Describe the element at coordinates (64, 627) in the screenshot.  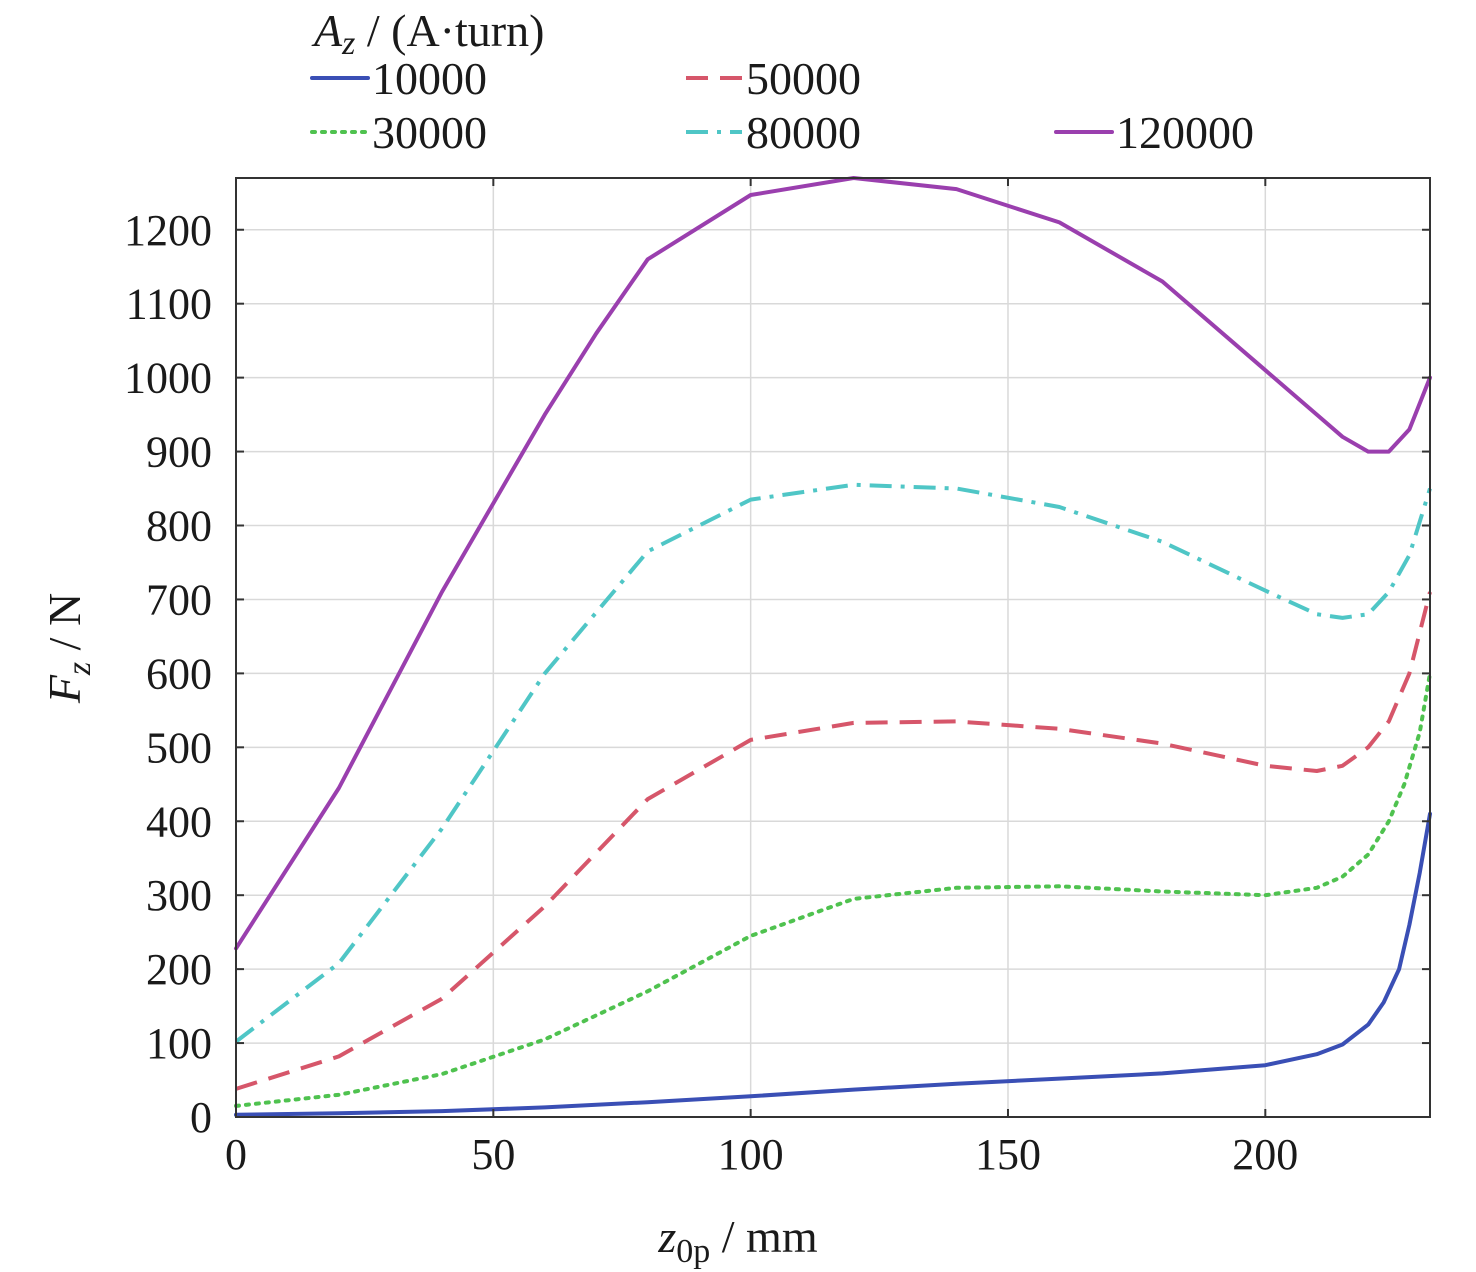
I see `y-axis-label-unit: / N` at that location.